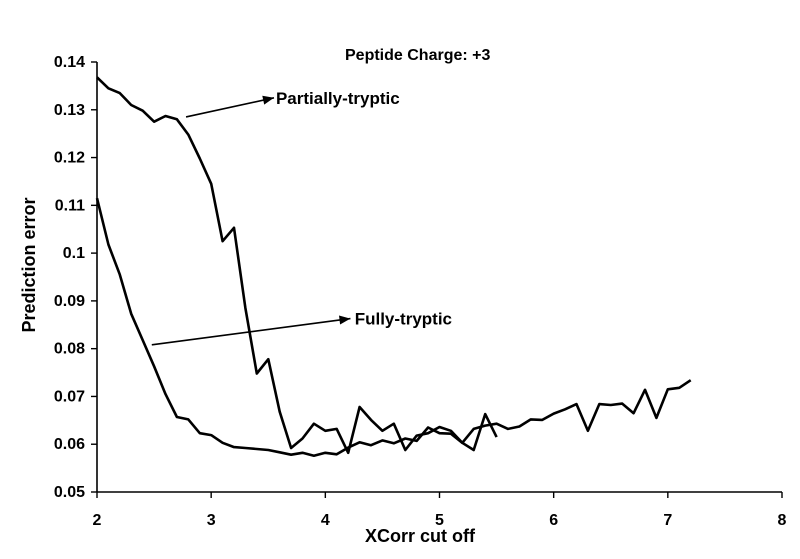  I want to click on x-tick-label: 5, so click(439, 520).